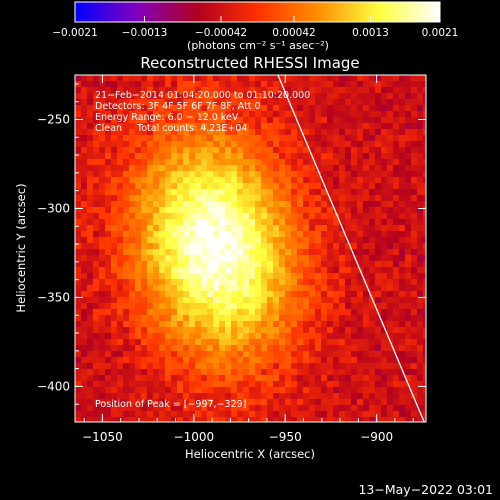 This screenshot has width=500, height=500. Describe the element at coordinates (53, 297) in the screenshot. I see `y-tick-label: −350` at that location.